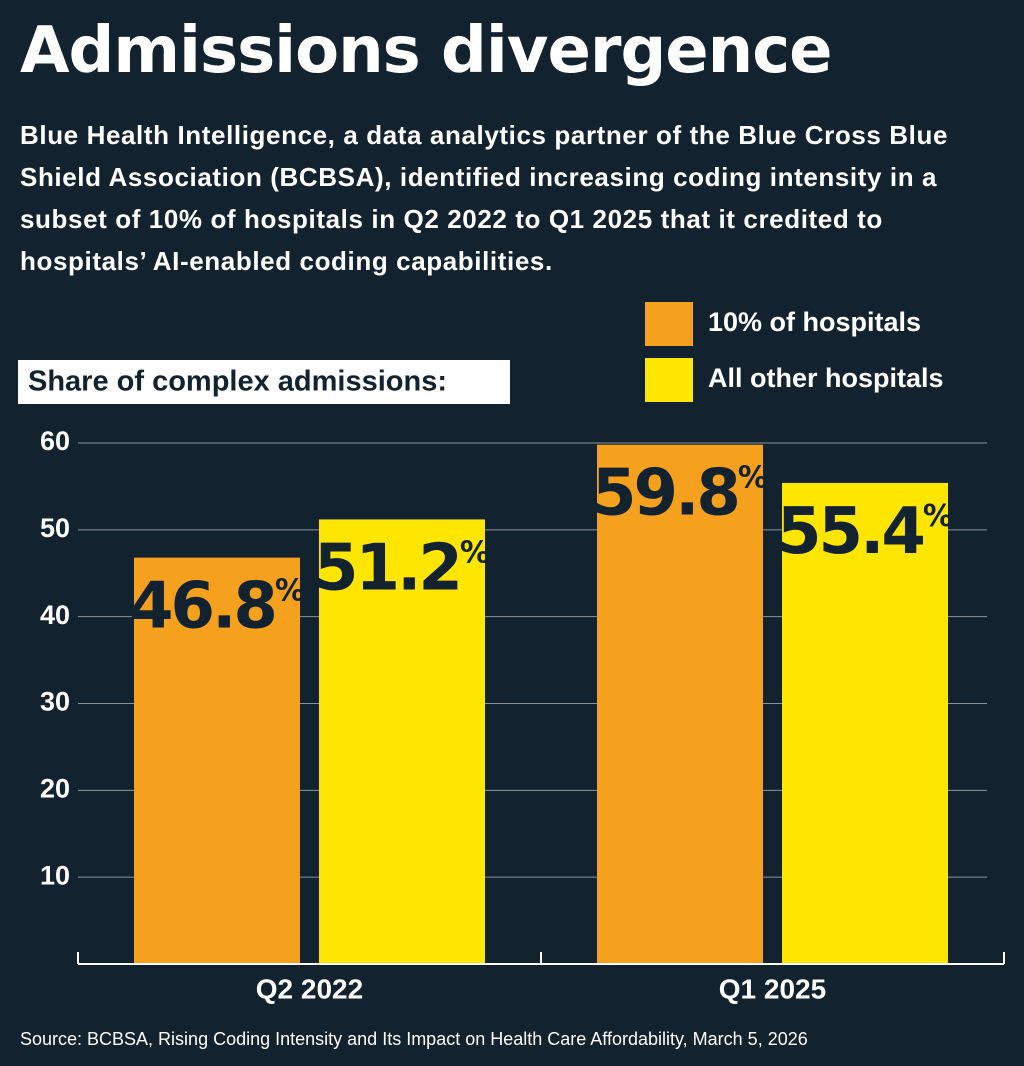 The width and height of the screenshot is (1024, 1066). What do you see at coordinates (402, 568) in the screenshot?
I see `value-label: 51.2%` at bounding box center [402, 568].